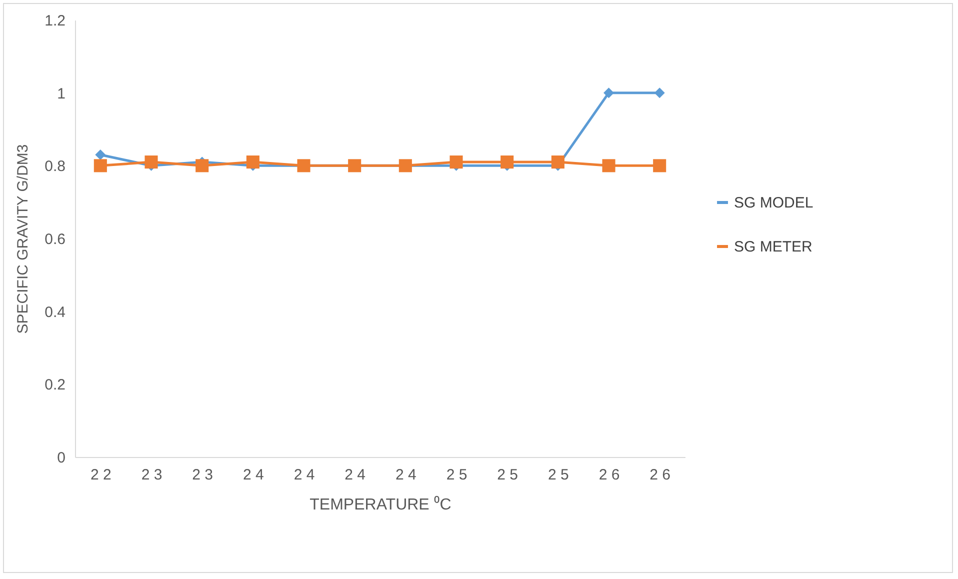 The height and width of the screenshot is (579, 958). I want to click on y-tick-label: 0.4, so click(55, 312).